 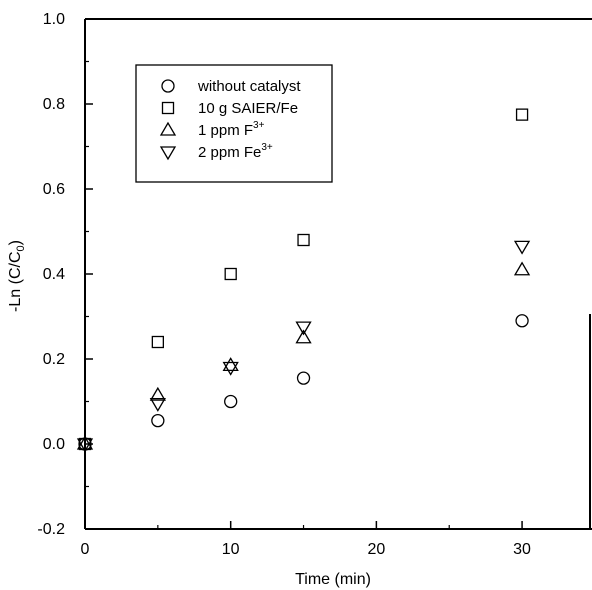 I want to click on y-tick-label: 0.6, so click(x=54, y=189).